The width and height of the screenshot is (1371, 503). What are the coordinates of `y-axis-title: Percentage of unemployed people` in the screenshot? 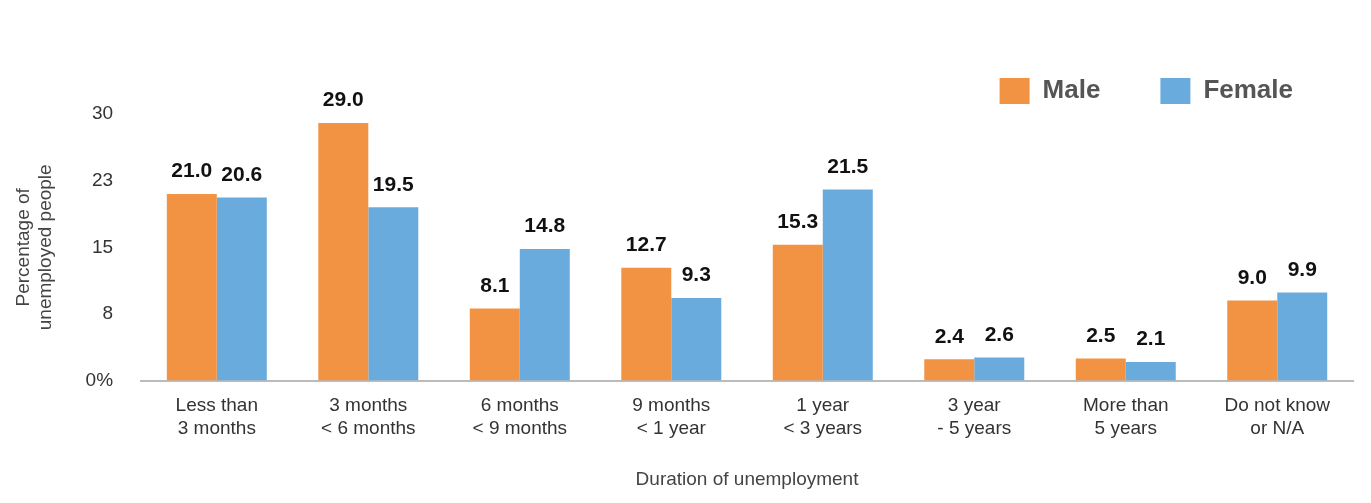 It's located at (33, 247).